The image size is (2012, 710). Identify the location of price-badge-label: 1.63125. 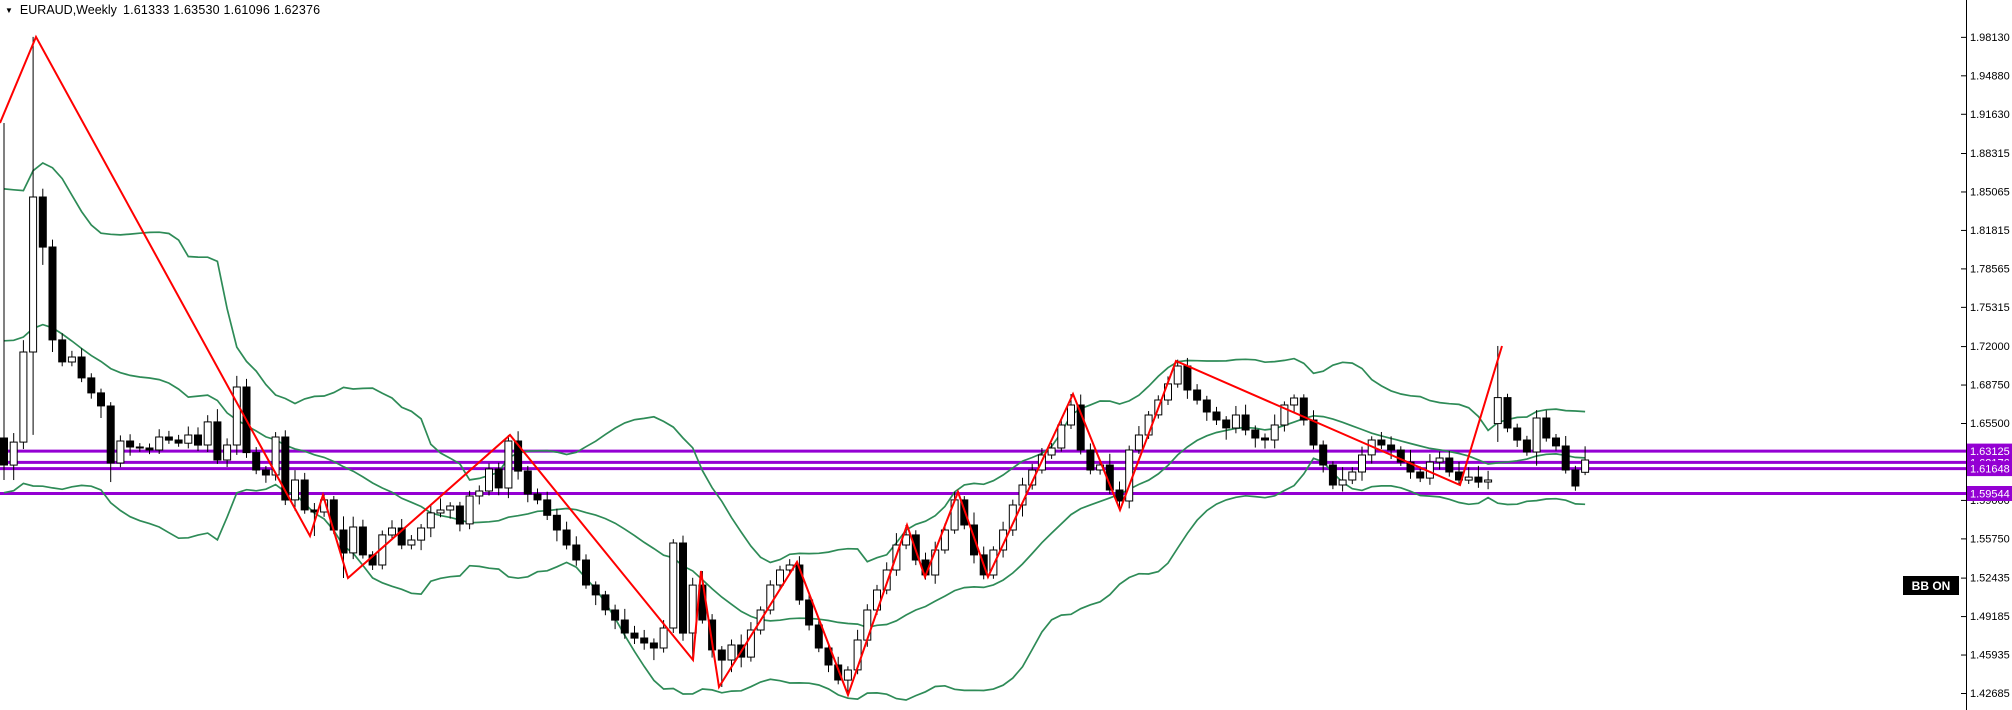
(1990, 452).